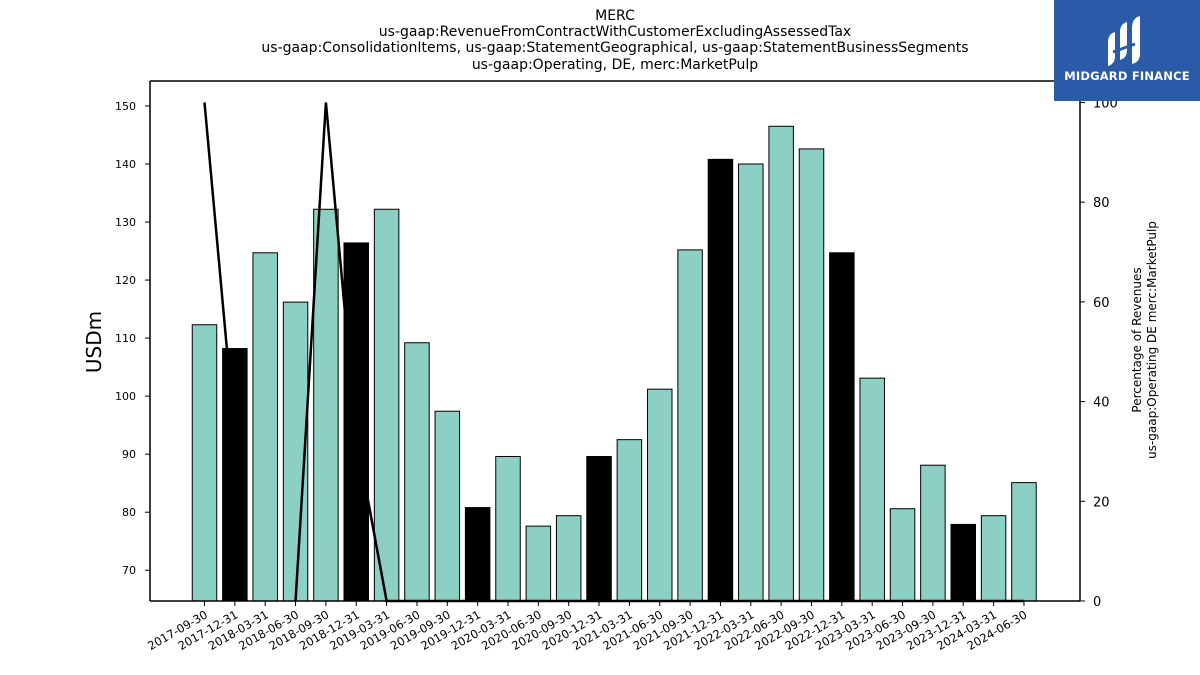 This screenshot has height=675, width=1200. What do you see at coordinates (125, 280) in the screenshot?
I see `y-tick-label: 120` at bounding box center [125, 280].